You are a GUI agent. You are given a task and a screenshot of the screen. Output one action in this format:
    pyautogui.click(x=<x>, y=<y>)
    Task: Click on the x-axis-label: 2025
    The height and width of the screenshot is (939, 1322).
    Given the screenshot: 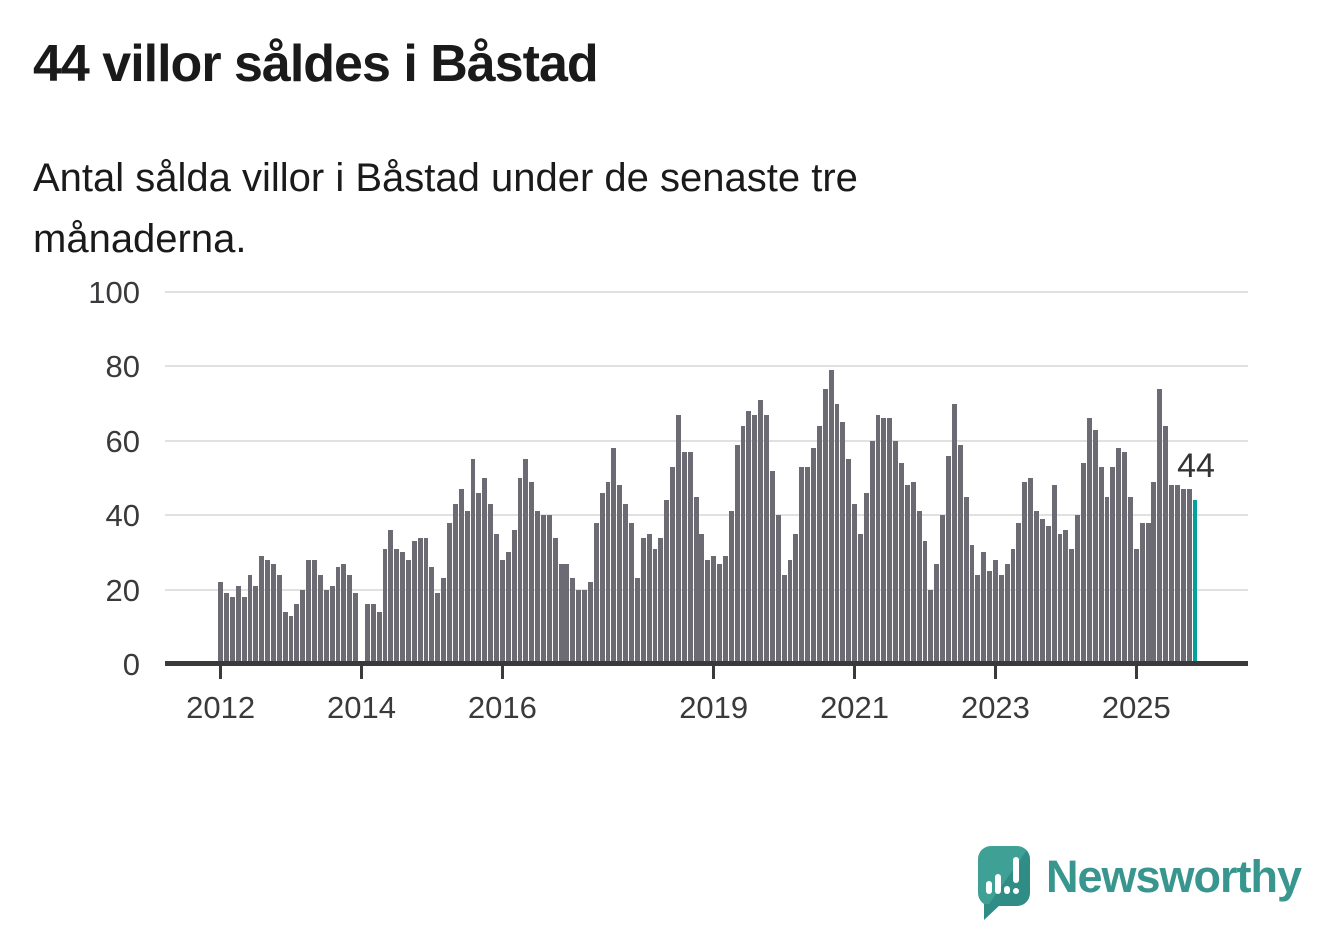 What is the action you would take?
    pyautogui.click(x=1136, y=707)
    